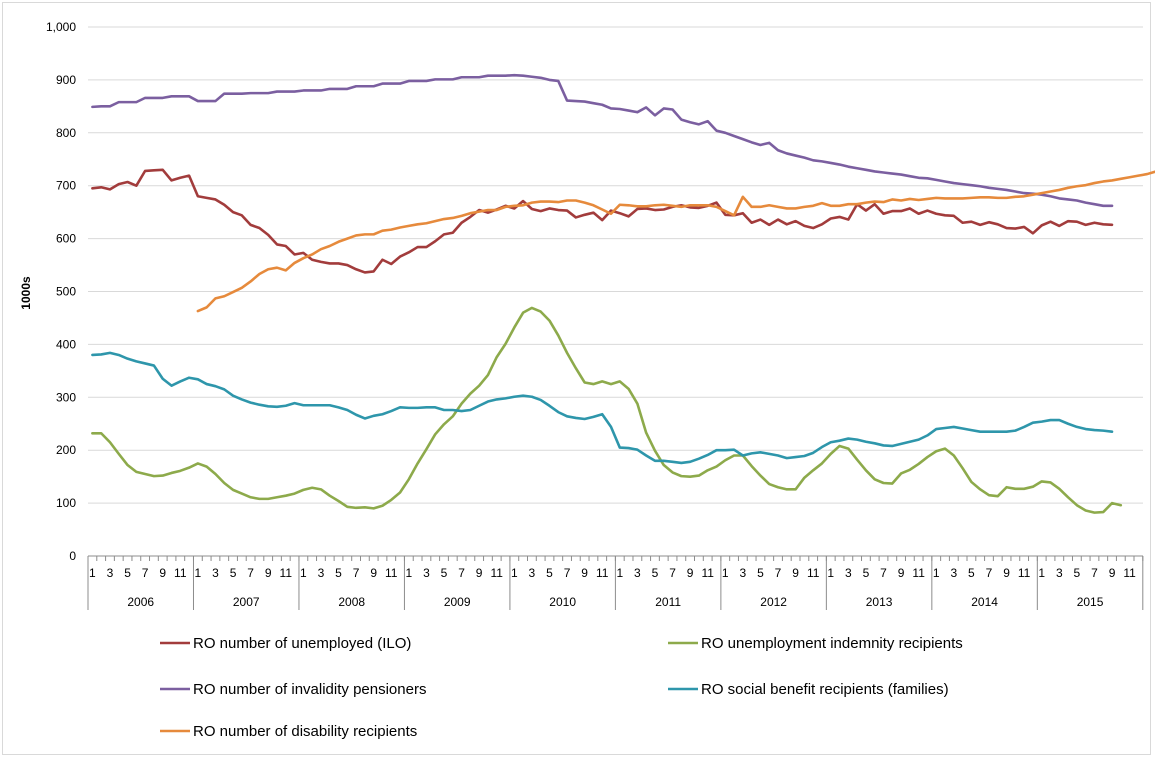 The image size is (1155, 763). Describe the element at coordinates (66, 450) in the screenshot. I see `y-tick-label: 200` at that location.